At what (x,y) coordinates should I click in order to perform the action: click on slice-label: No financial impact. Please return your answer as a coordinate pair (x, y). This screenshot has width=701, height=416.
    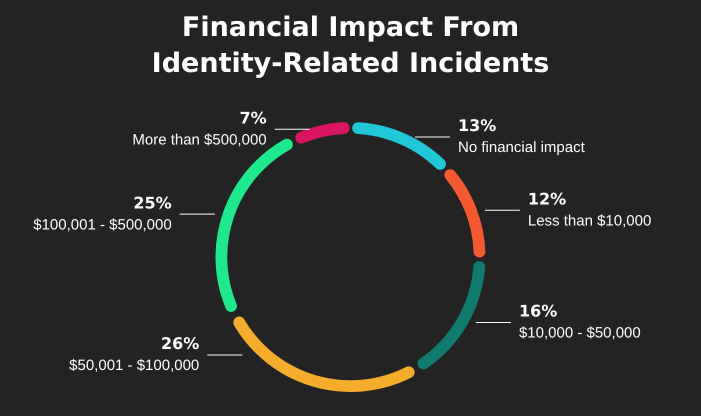
    Looking at the image, I should click on (522, 147).